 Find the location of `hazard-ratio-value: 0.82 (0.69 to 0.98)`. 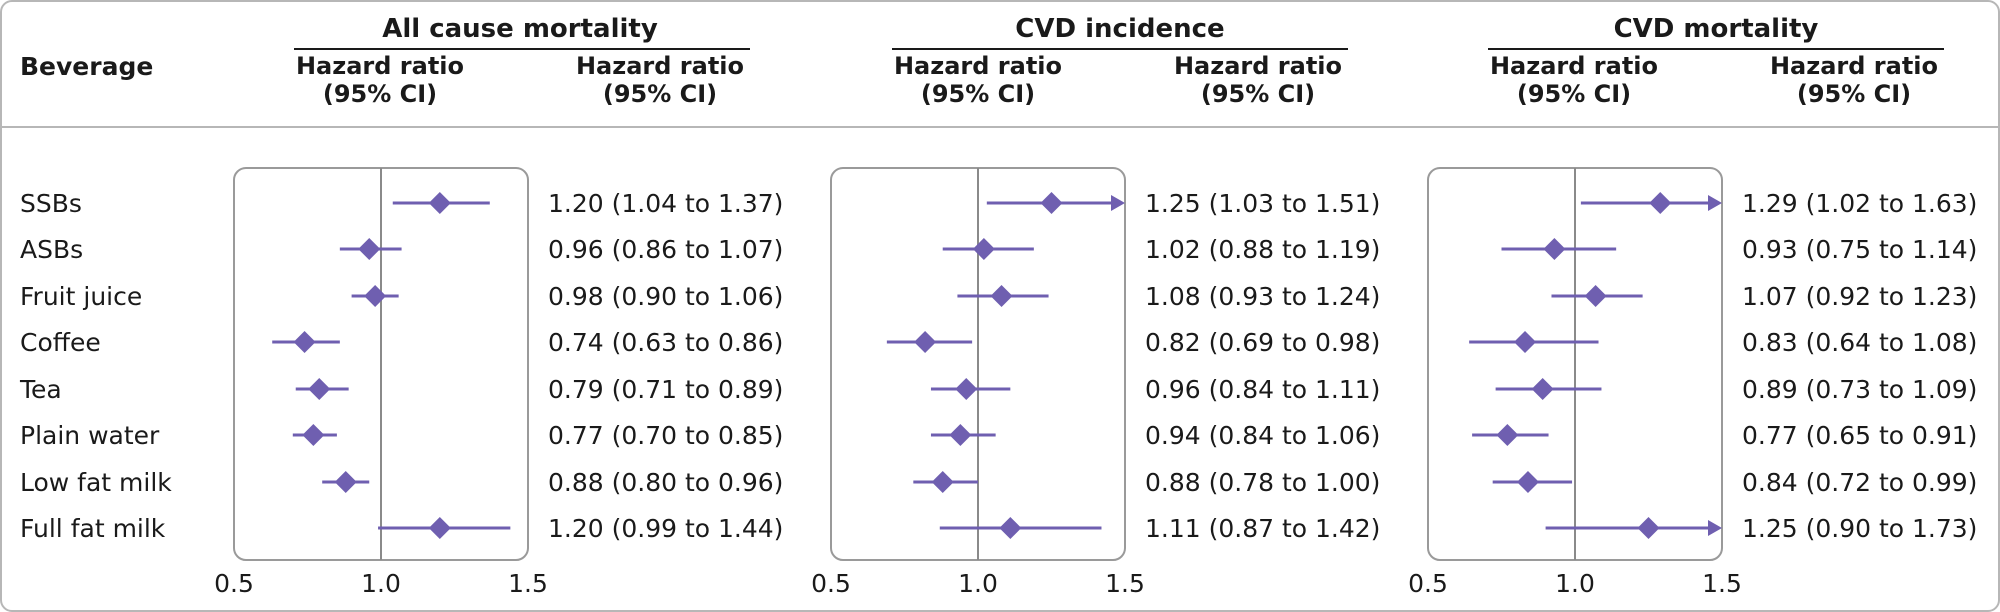

hazard-ratio-value: 0.82 (0.69 to 0.98) is located at coordinates (1262, 342).